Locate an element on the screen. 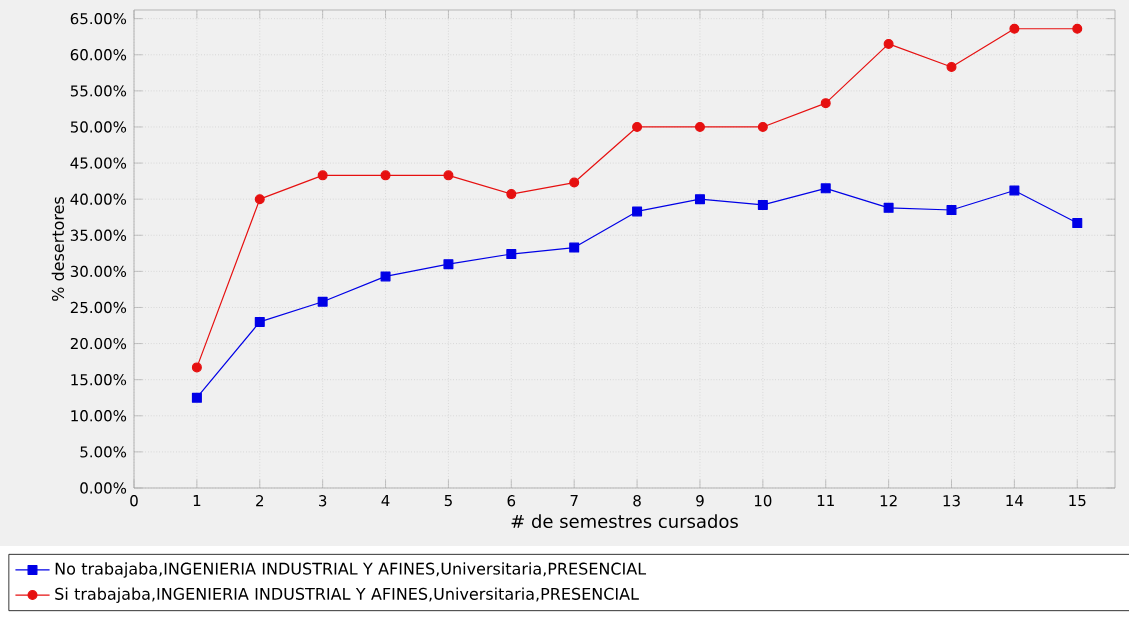 This screenshot has height=619, width=1129. x-axis-title: # de semestres cursados is located at coordinates (624, 521).